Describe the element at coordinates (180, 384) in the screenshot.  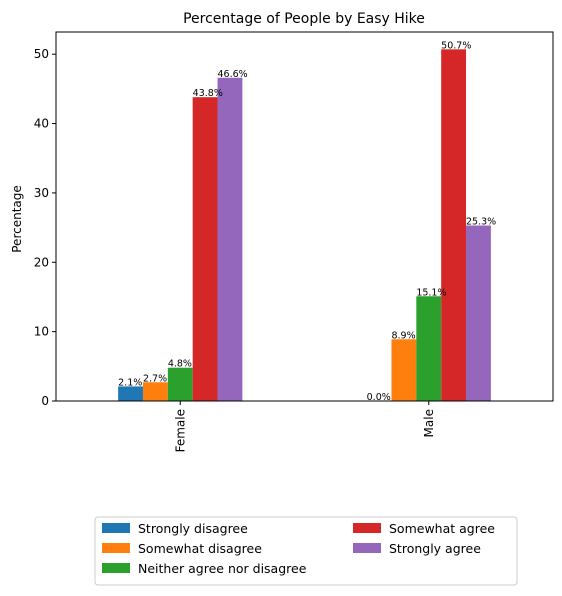
I see `bar-female-neither-agree-nor-disagree` at that location.